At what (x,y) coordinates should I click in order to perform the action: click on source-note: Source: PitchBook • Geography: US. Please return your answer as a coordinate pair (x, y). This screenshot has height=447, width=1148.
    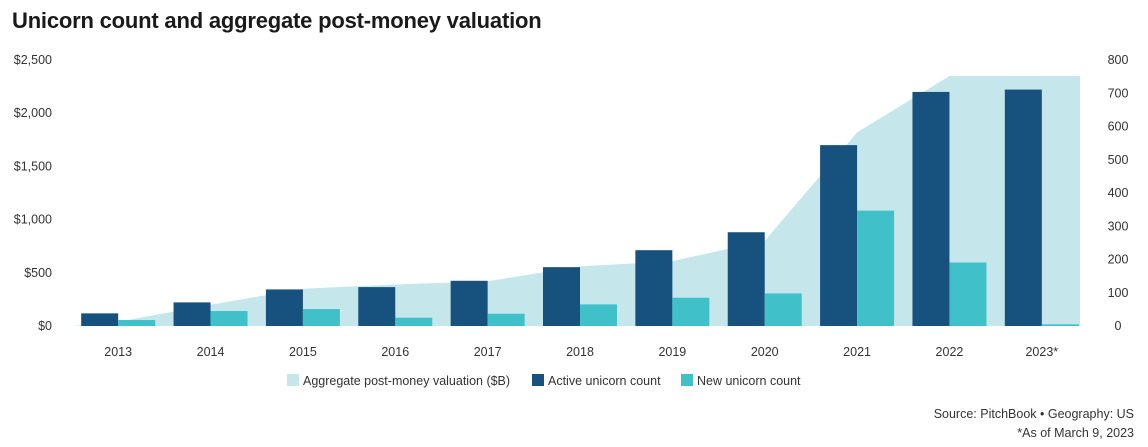
    Looking at the image, I should click on (1033, 414).